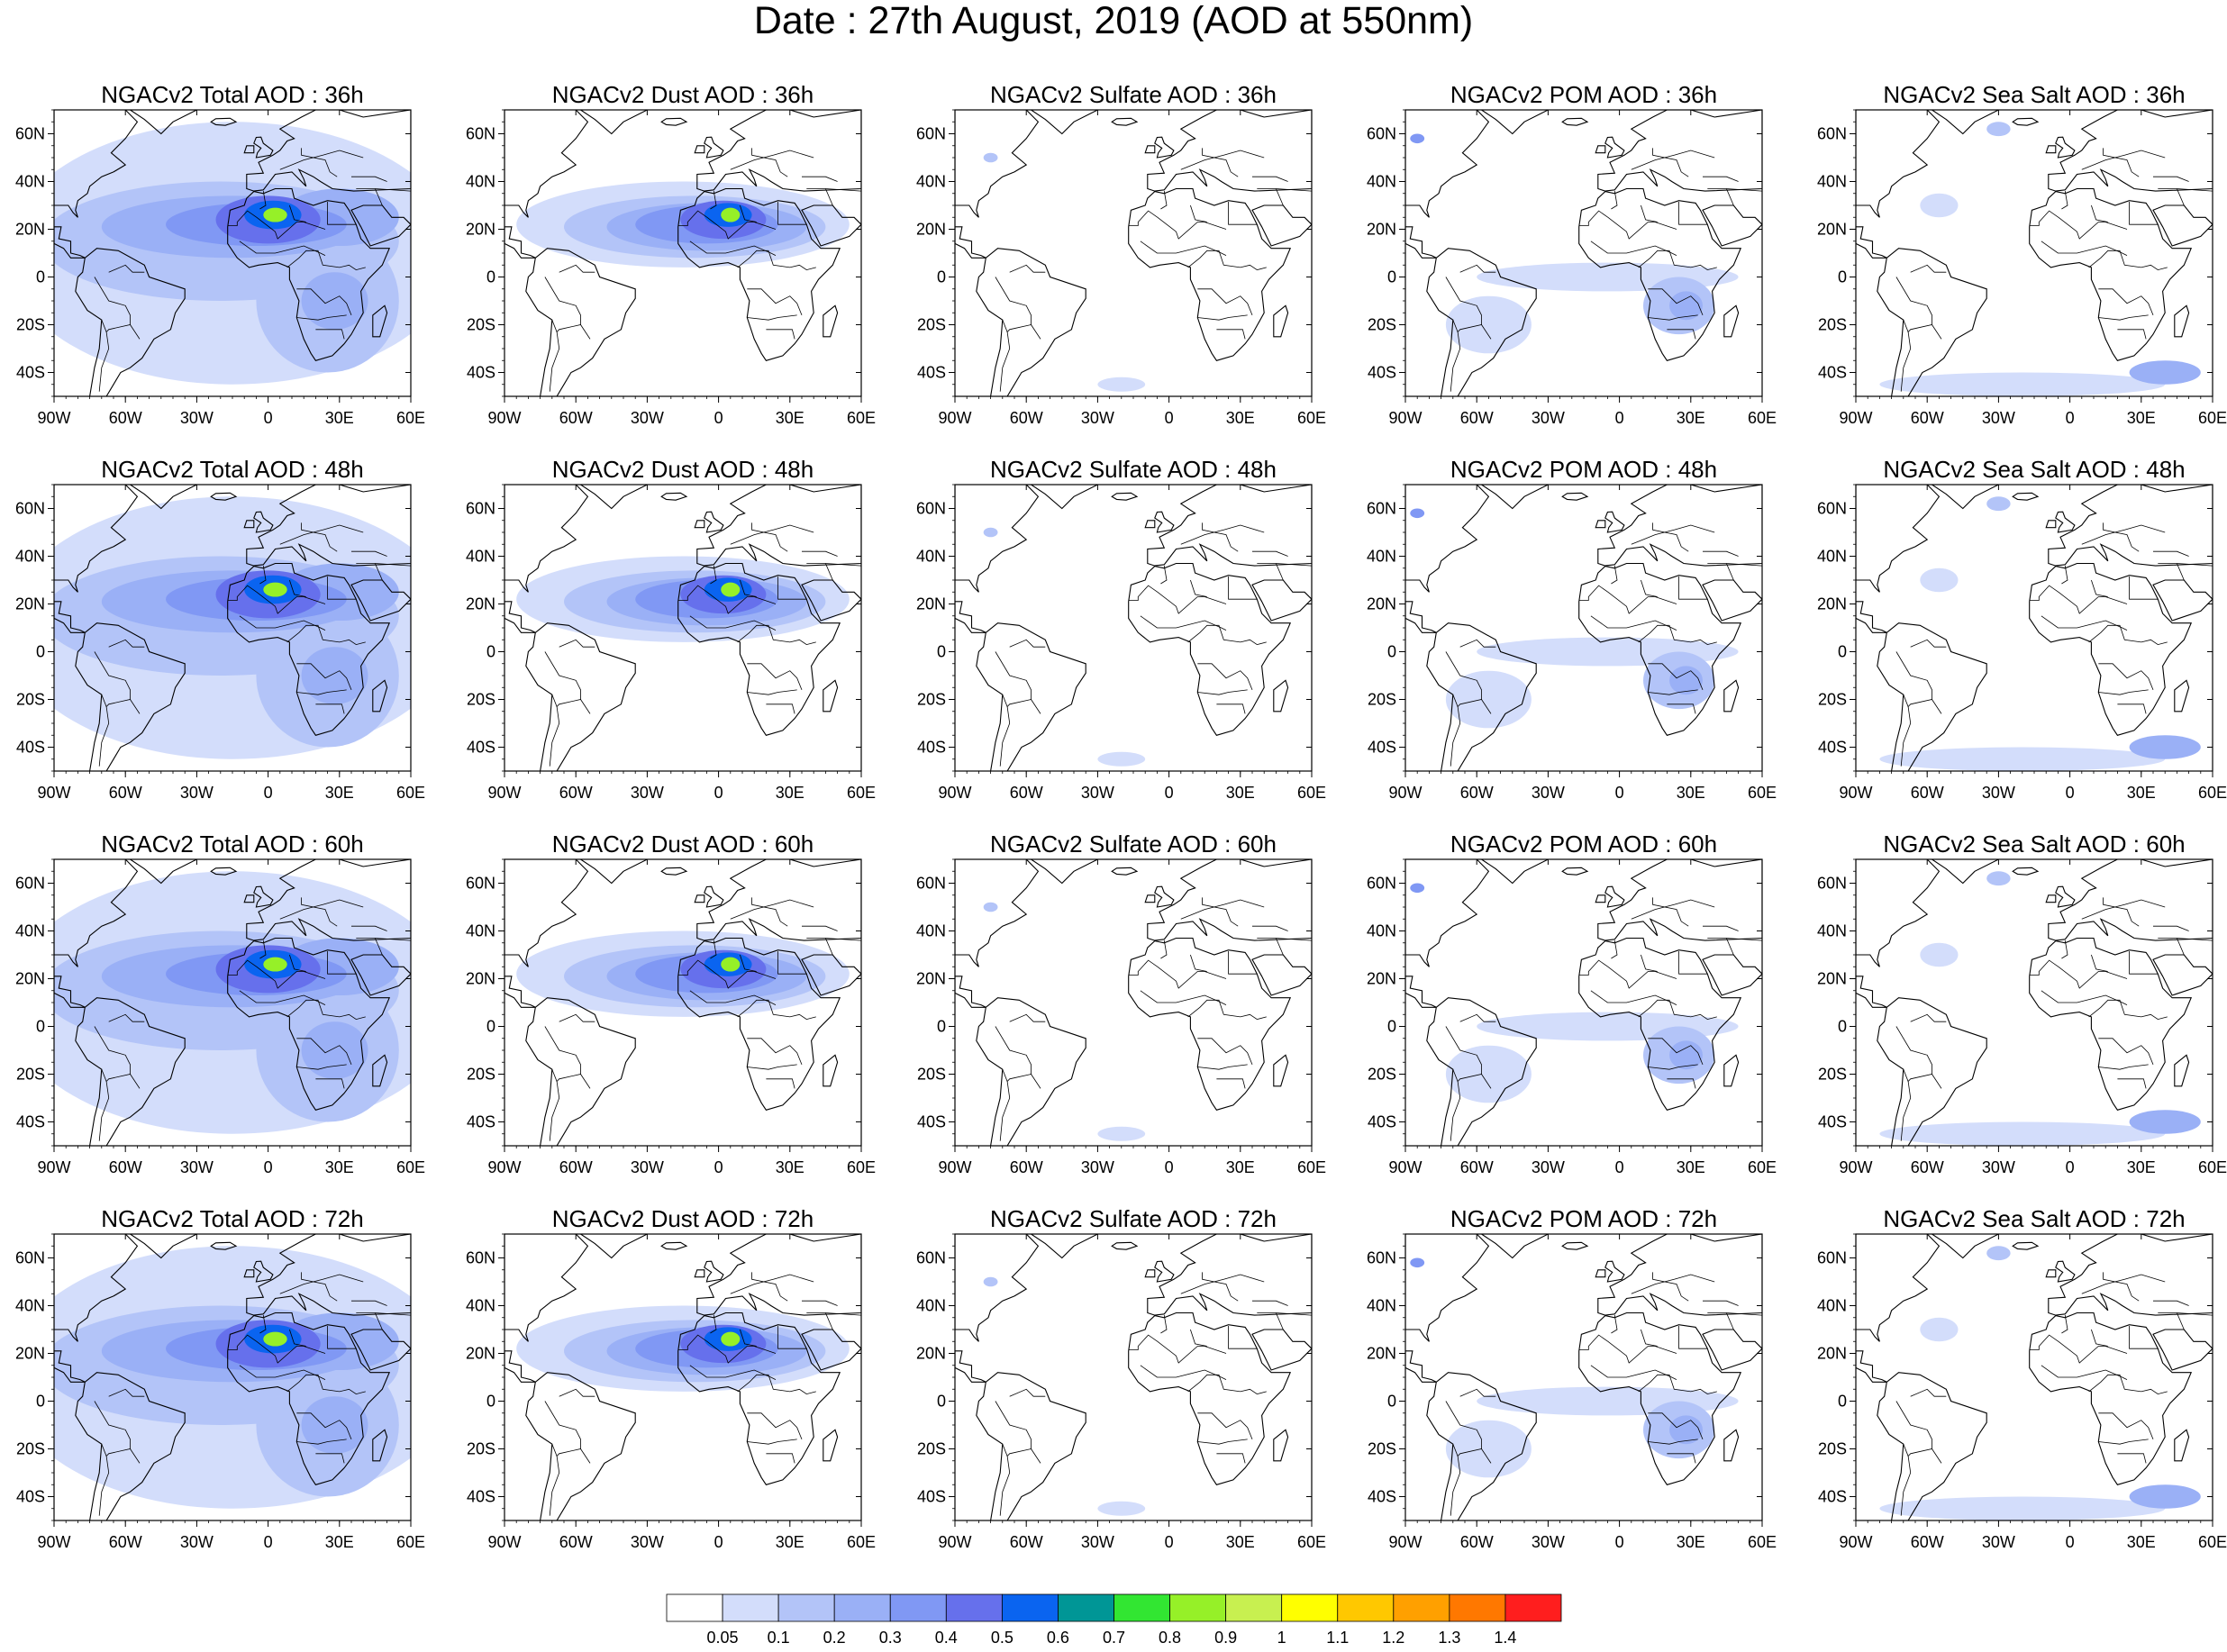 This screenshot has height=1652, width=2227. What do you see at coordinates (490, 652) in the screenshot?
I see `lat-tick-label: 0` at bounding box center [490, 652].